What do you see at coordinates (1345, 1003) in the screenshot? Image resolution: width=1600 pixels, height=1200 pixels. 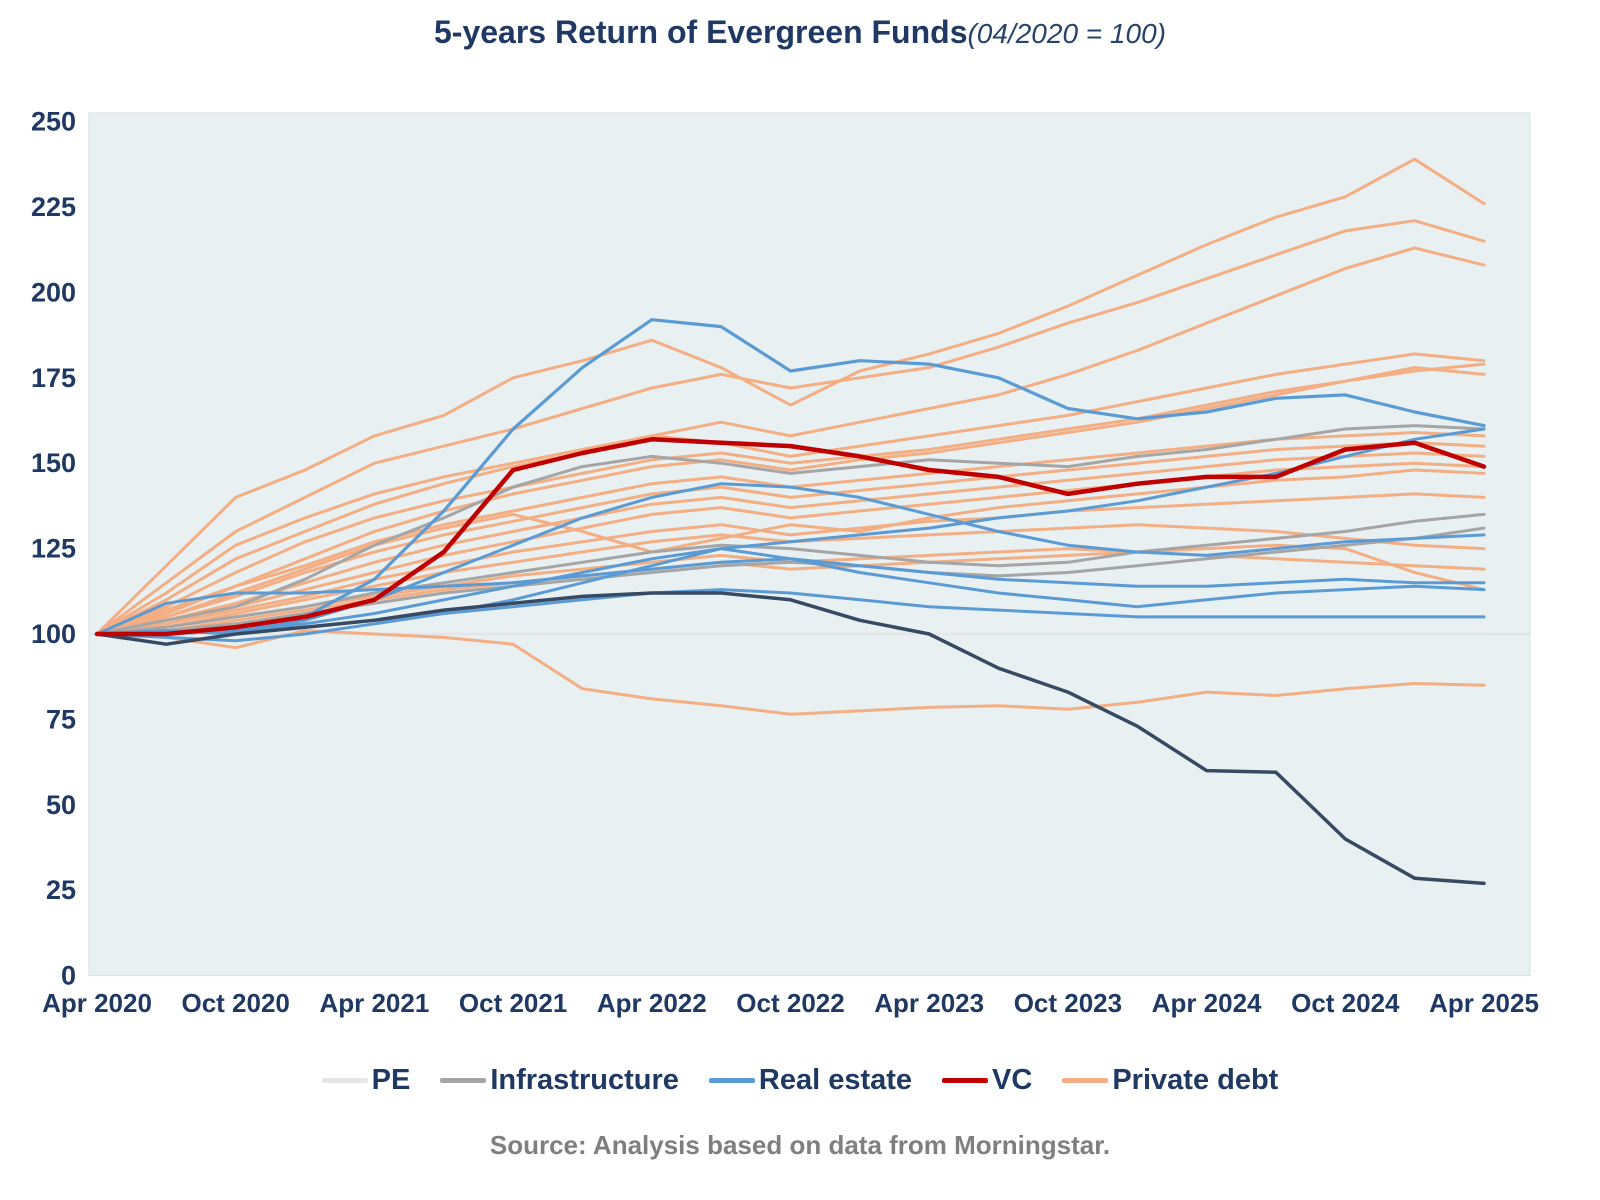 I see `x-tick-label-oct-2024: Oct 2024` at bounding box center [1345, 1003].